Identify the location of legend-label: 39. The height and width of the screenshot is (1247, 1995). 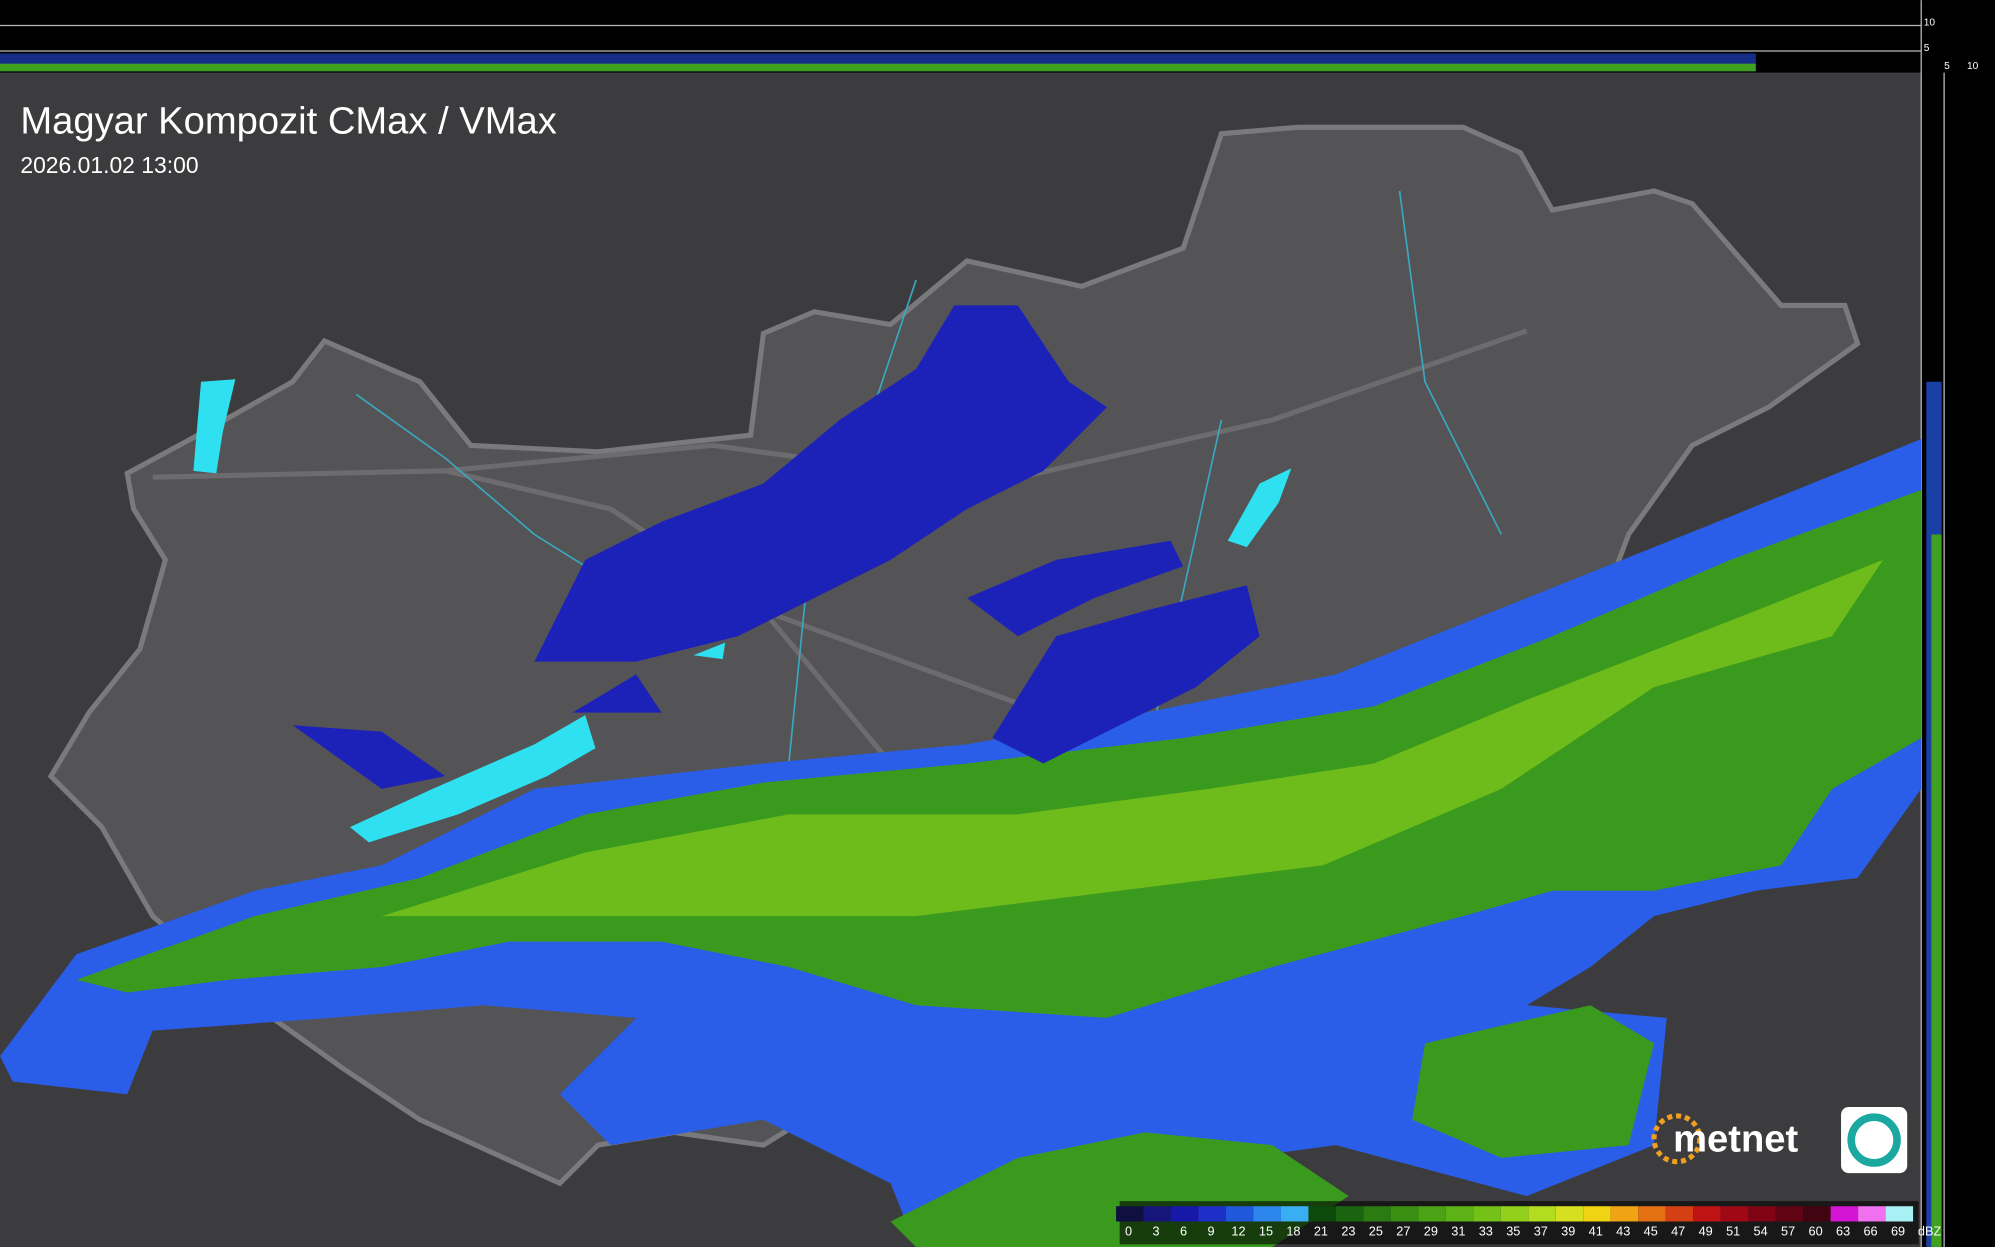
(1568, 1230).